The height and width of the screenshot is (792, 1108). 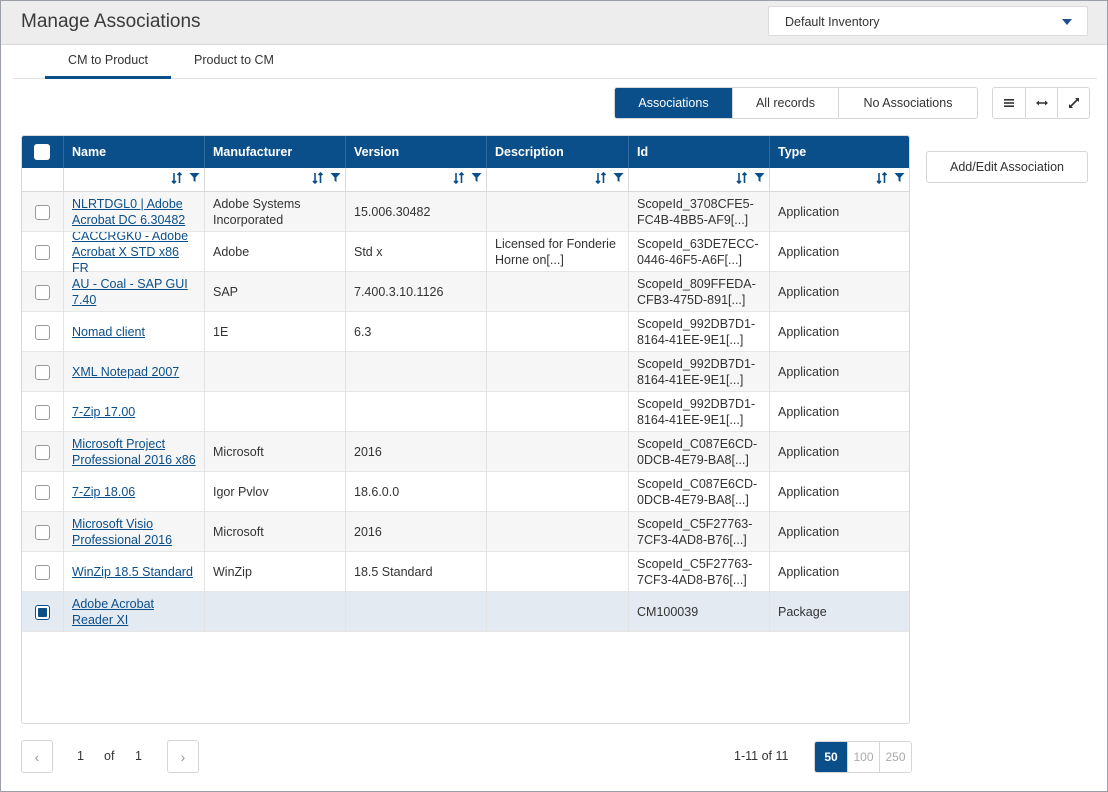 I want to click on cell-type: Application, so click(x=839, y=252).